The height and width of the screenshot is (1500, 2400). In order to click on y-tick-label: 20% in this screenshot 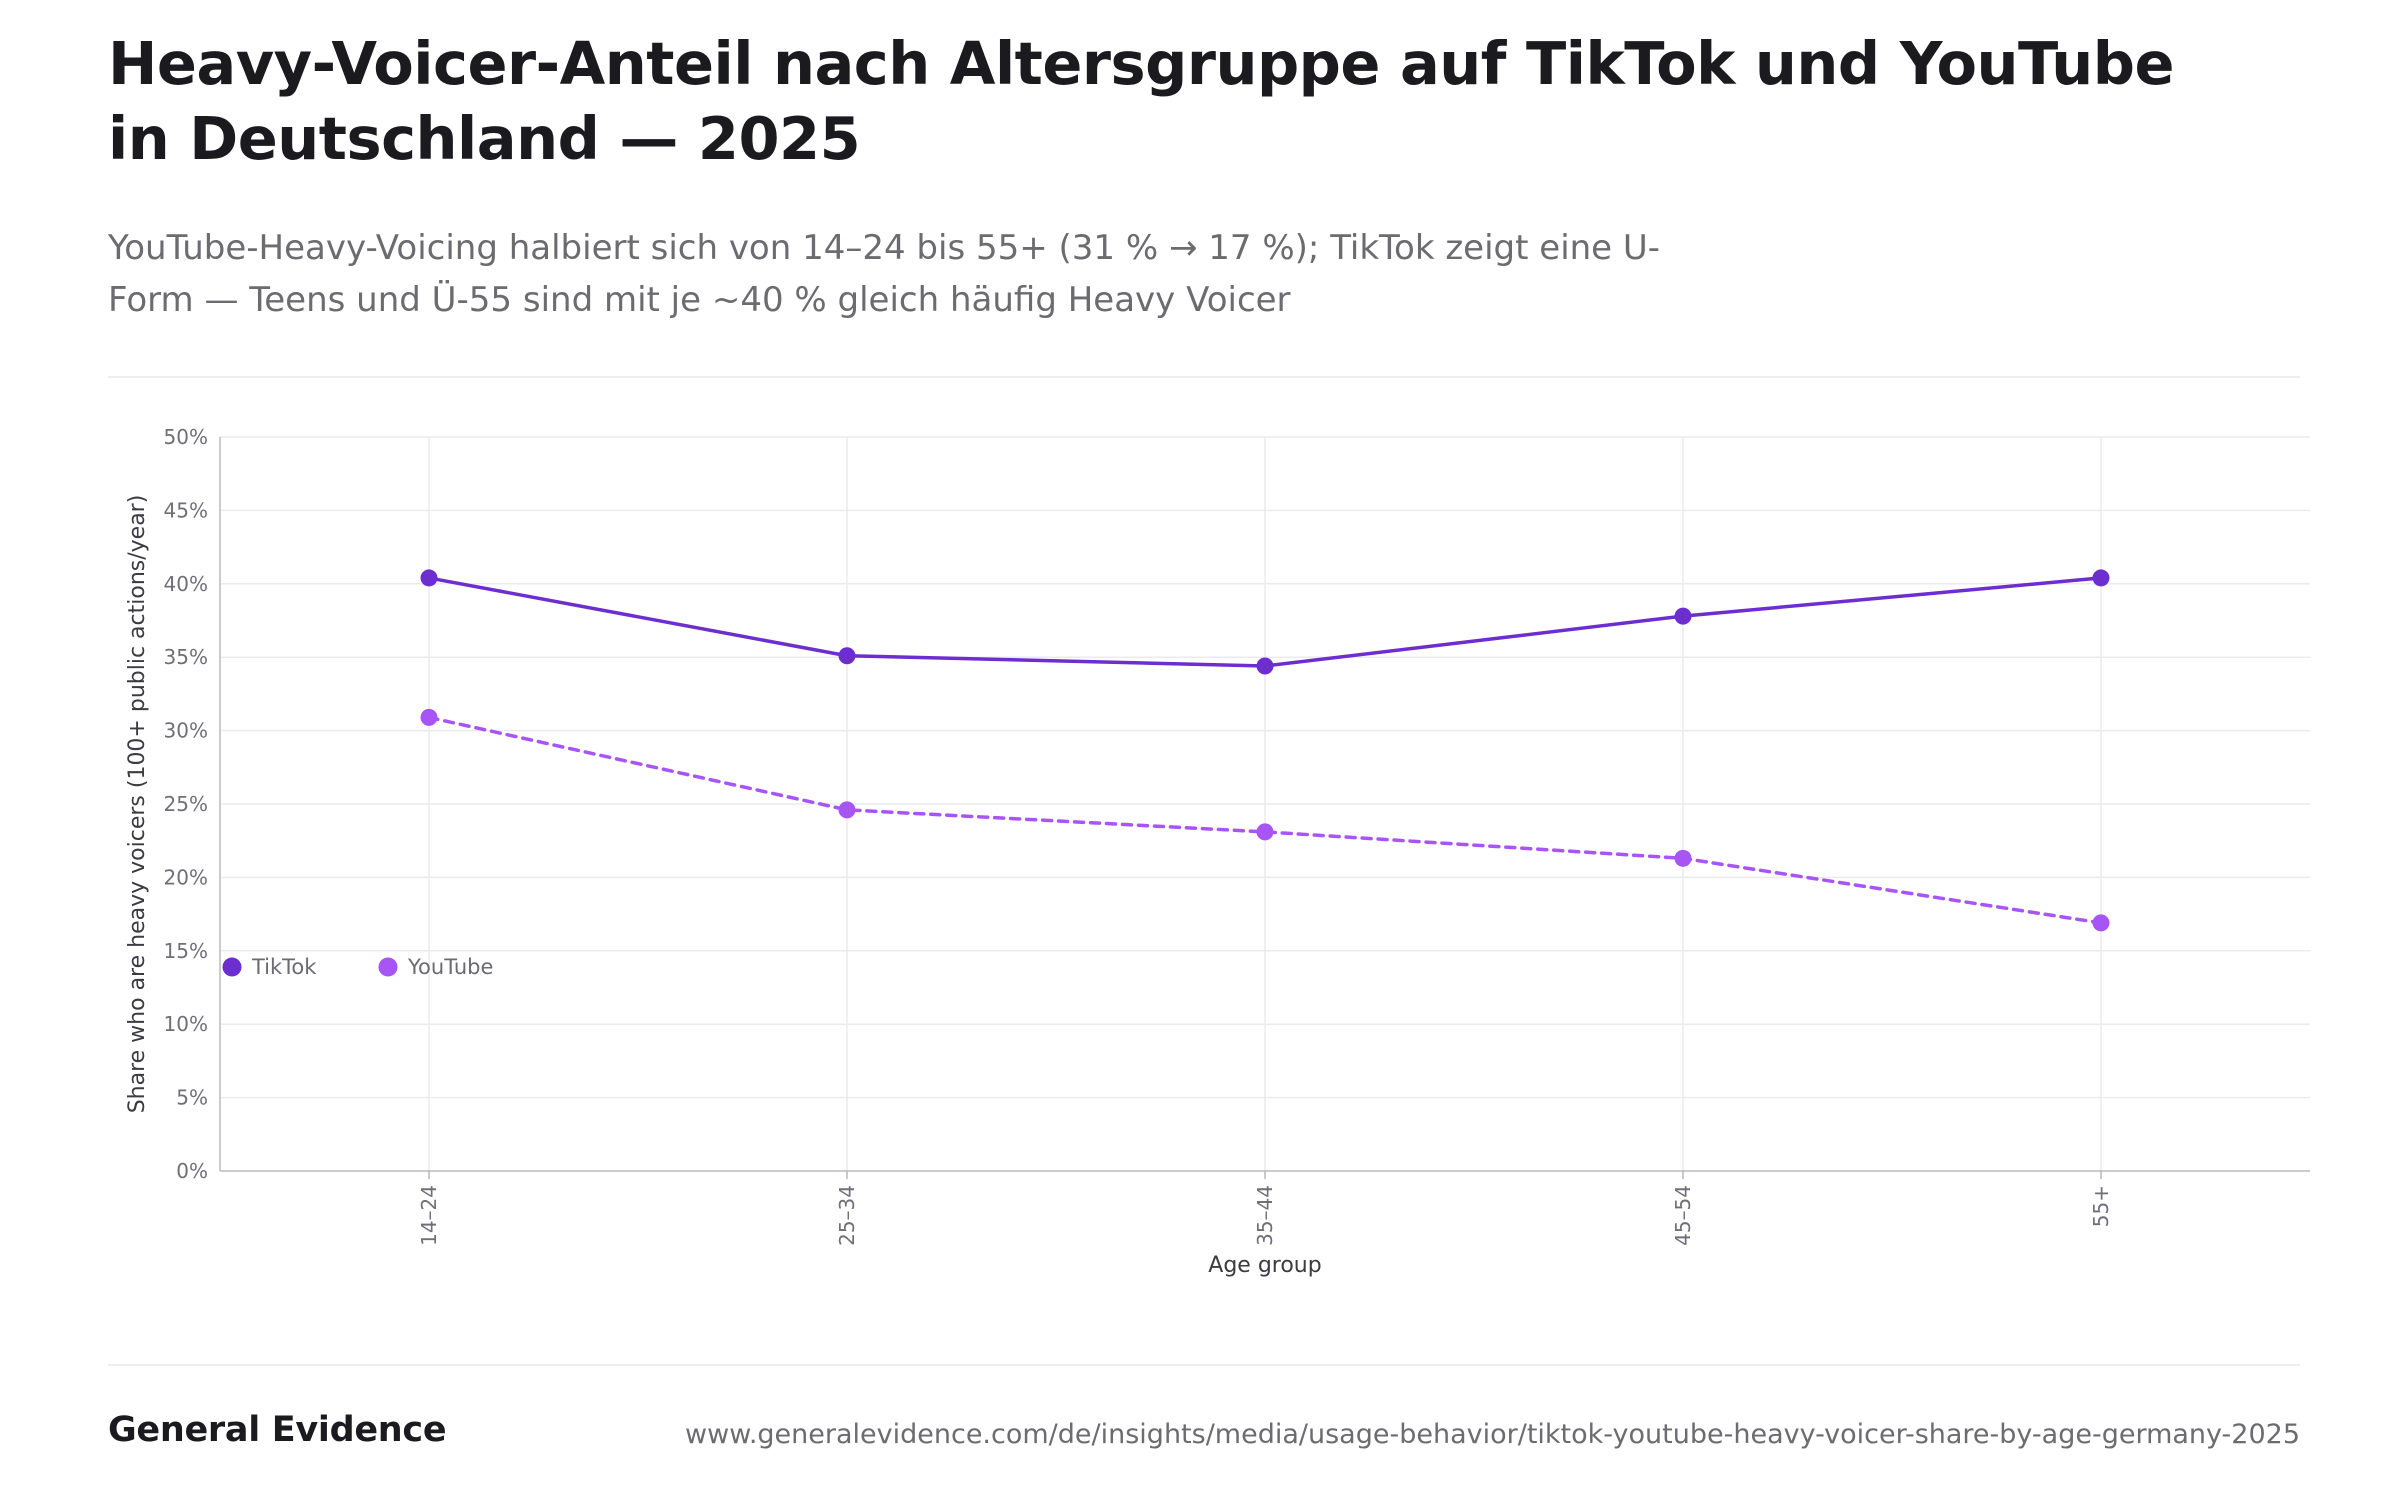, I will do `click(186, 877)`.